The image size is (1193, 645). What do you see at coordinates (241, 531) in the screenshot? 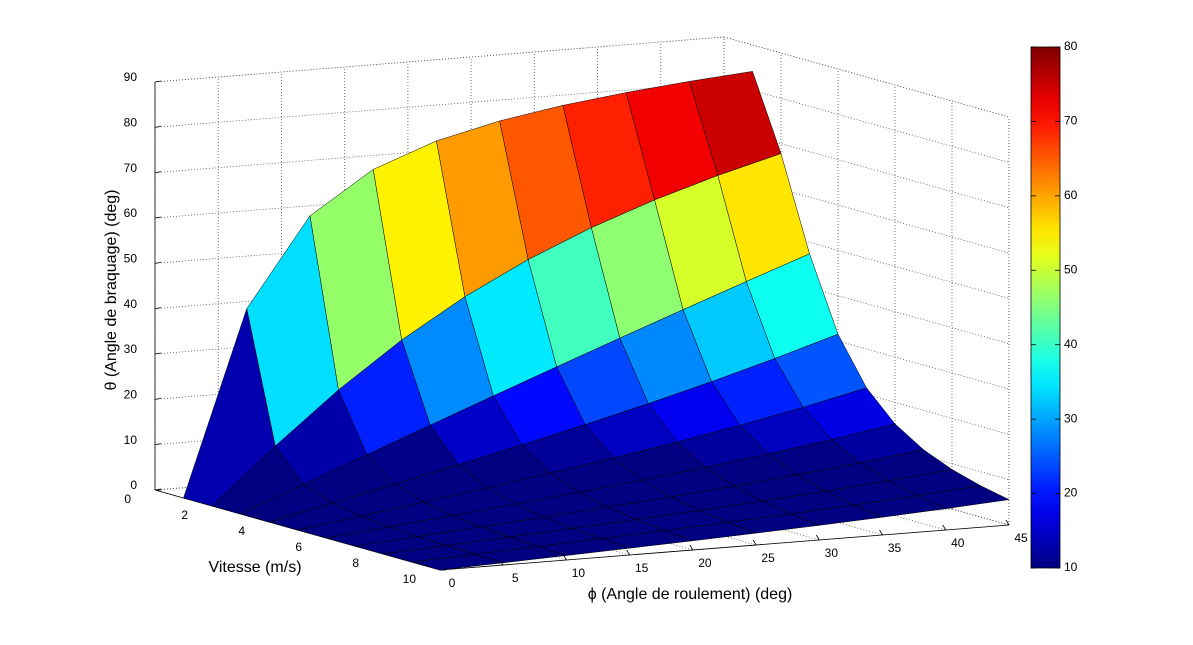
I see `x-tick-label: 4` at bounding box center [241, 531].